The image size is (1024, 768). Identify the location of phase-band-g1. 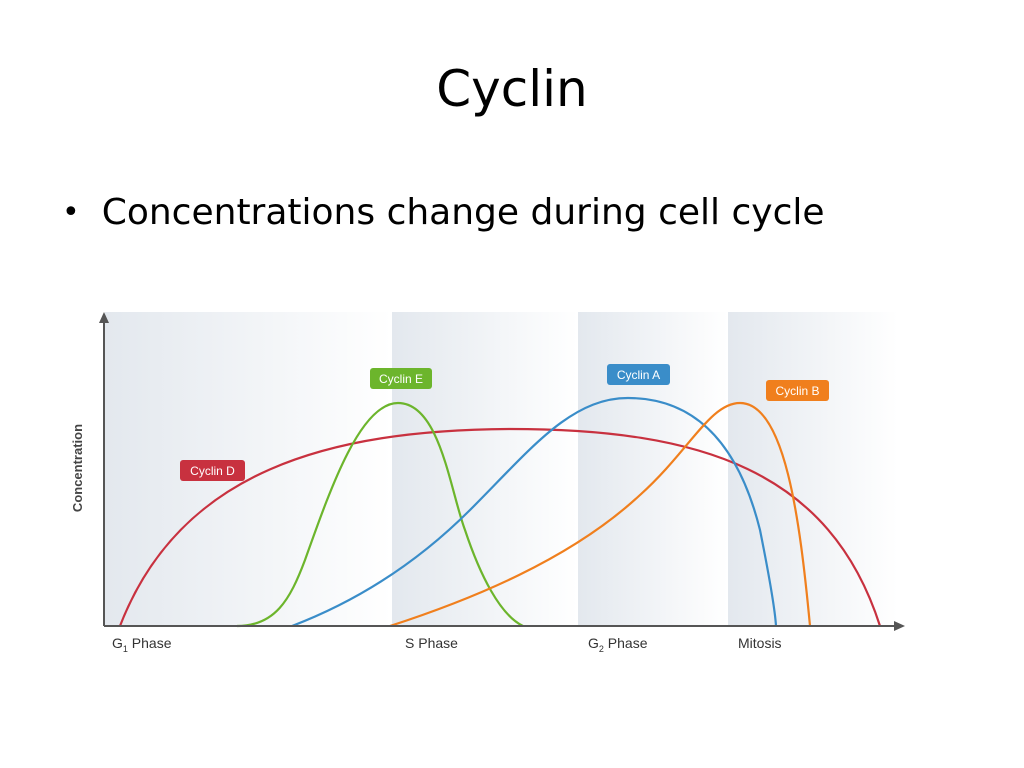
(248, 469).